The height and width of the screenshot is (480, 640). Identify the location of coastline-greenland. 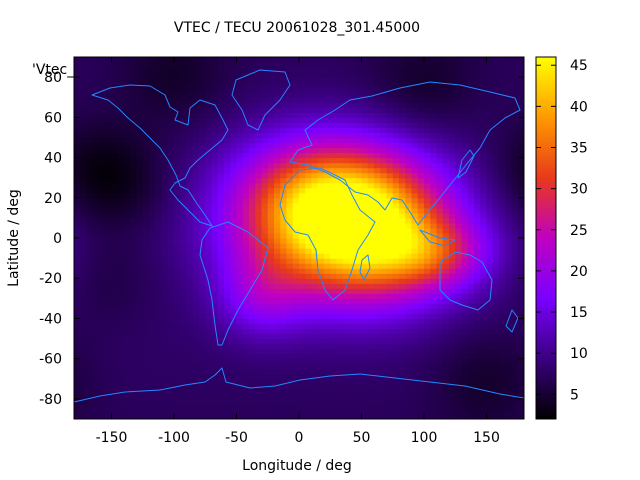
(261, 100).